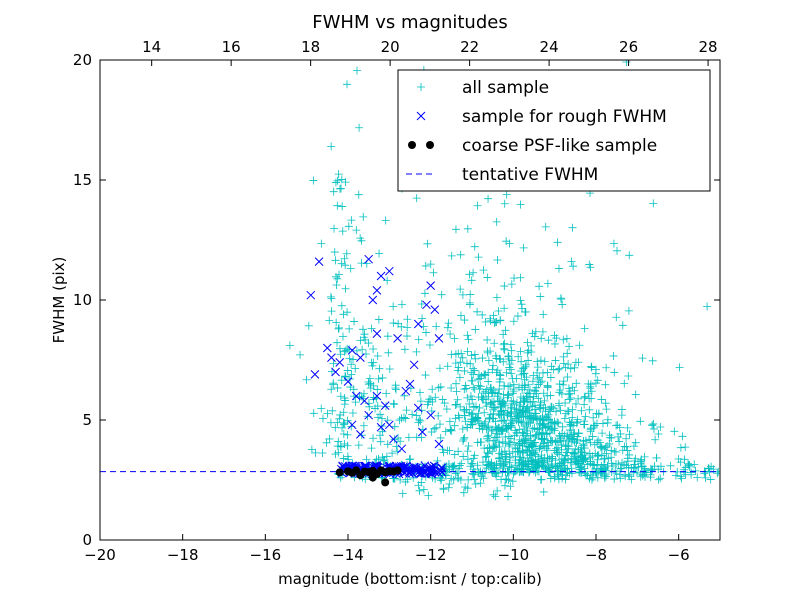  Describe the element at coordinates (421, 116) in the screenshot. I see `legend-marker-rough-fwhm` at that location.